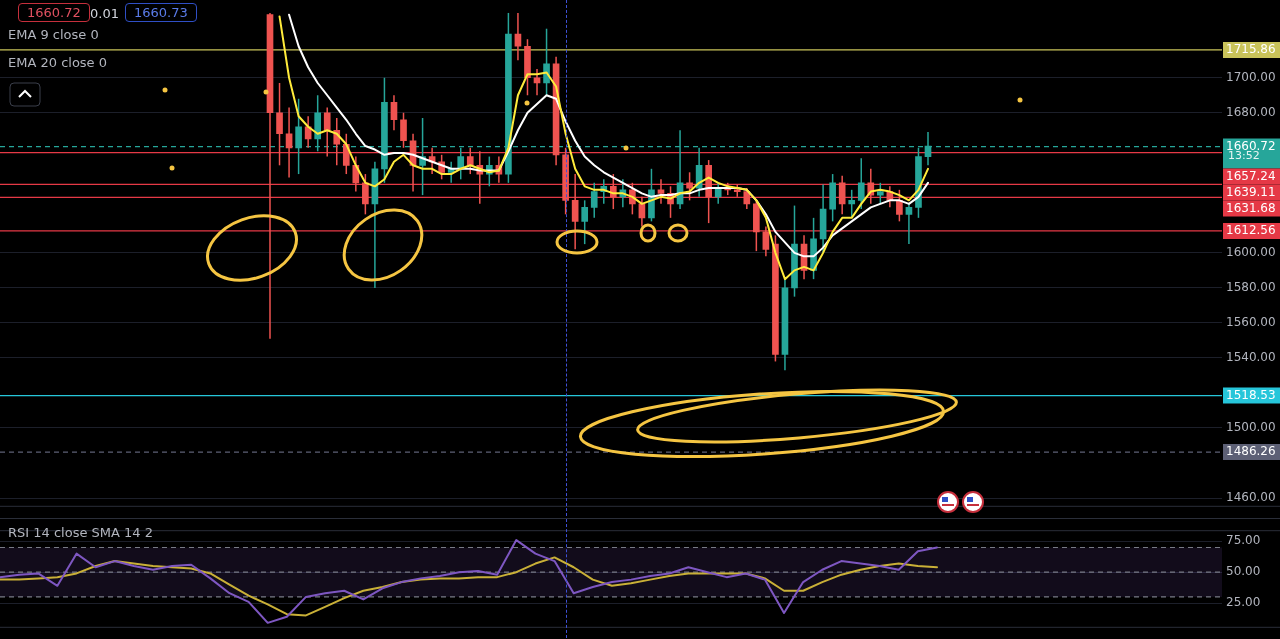 Image resolution: width=1280 pixels, height=639 pixels. I want to click on y-tick-label: 1540.00, so click(1251, 357).